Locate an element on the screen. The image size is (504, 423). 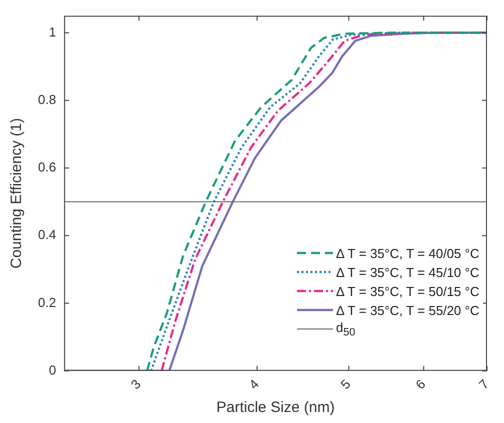
x-tick-label: 7 is located at coordinates (484, 384).